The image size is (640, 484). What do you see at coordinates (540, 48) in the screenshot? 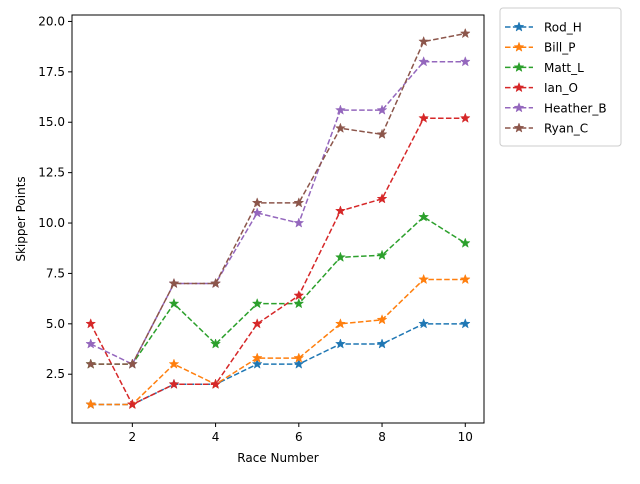
I see `legend-item: Bill_P` at bounding box center [540, 48].